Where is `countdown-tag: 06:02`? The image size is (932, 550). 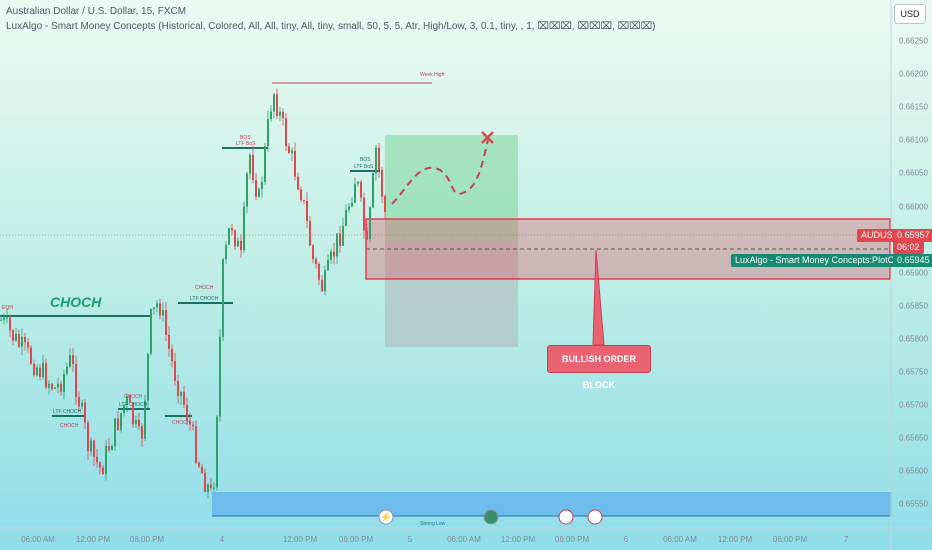
countdown-tag: 06:02 is located at coordinates (908, 247).